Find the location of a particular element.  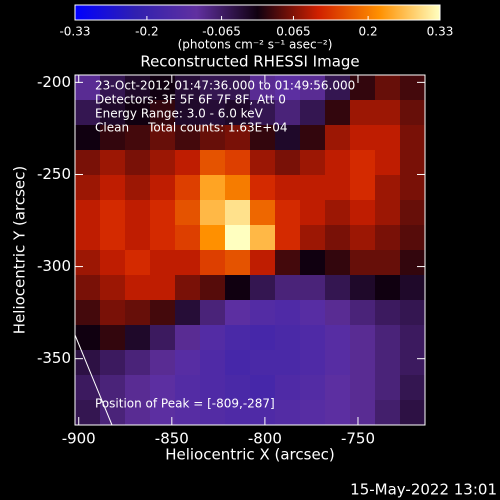

y-axis-label: Heliocentric Y (arcsec) is located at coordinates (20, 250).